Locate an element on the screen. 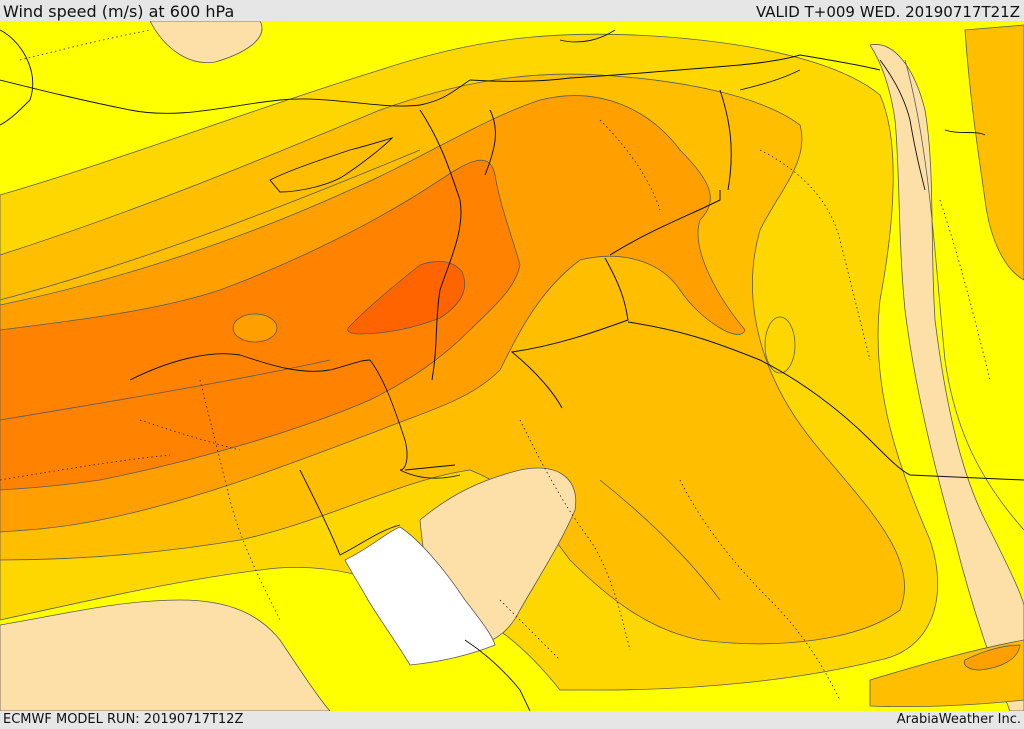 The height and width of the screenshot is (729, 1024). patch-east-orange is located at coordinates (994, 152).